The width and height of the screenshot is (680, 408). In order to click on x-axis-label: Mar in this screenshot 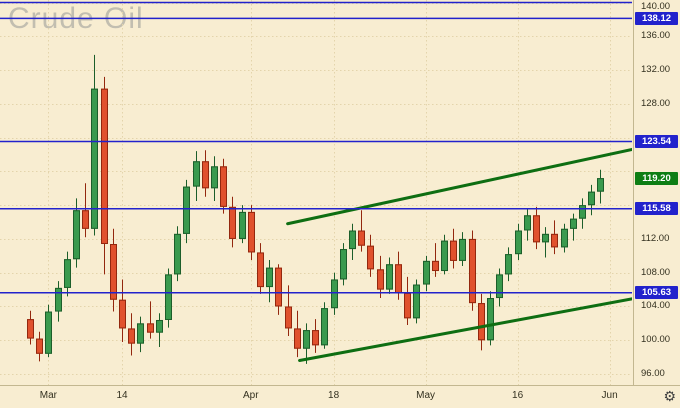, I will do `click(48, 395)`.